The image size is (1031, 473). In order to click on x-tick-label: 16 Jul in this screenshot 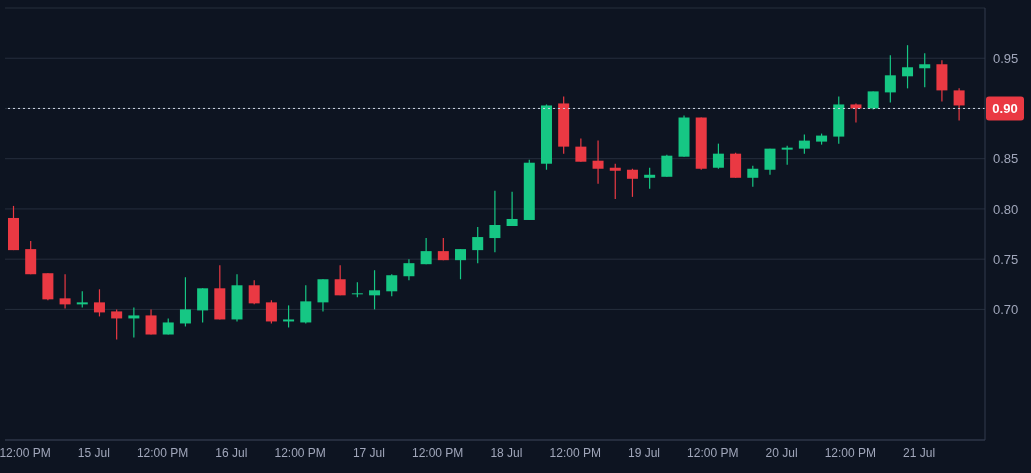, I will do `click(231, 452)`.